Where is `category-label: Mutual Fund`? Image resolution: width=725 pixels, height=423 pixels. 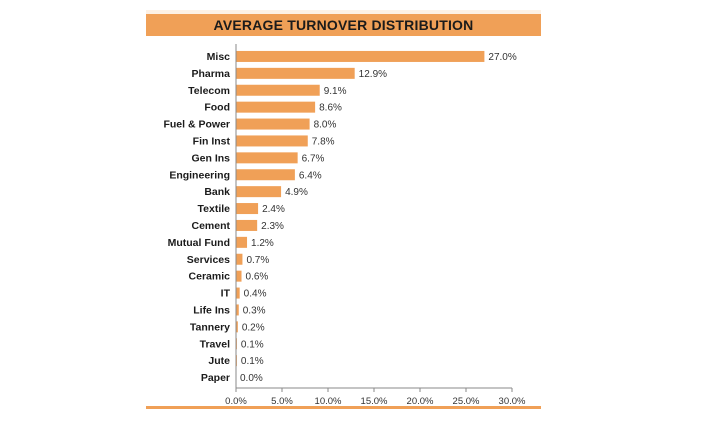
category-label: Mutual Fund is located at coordinates (199, 243).